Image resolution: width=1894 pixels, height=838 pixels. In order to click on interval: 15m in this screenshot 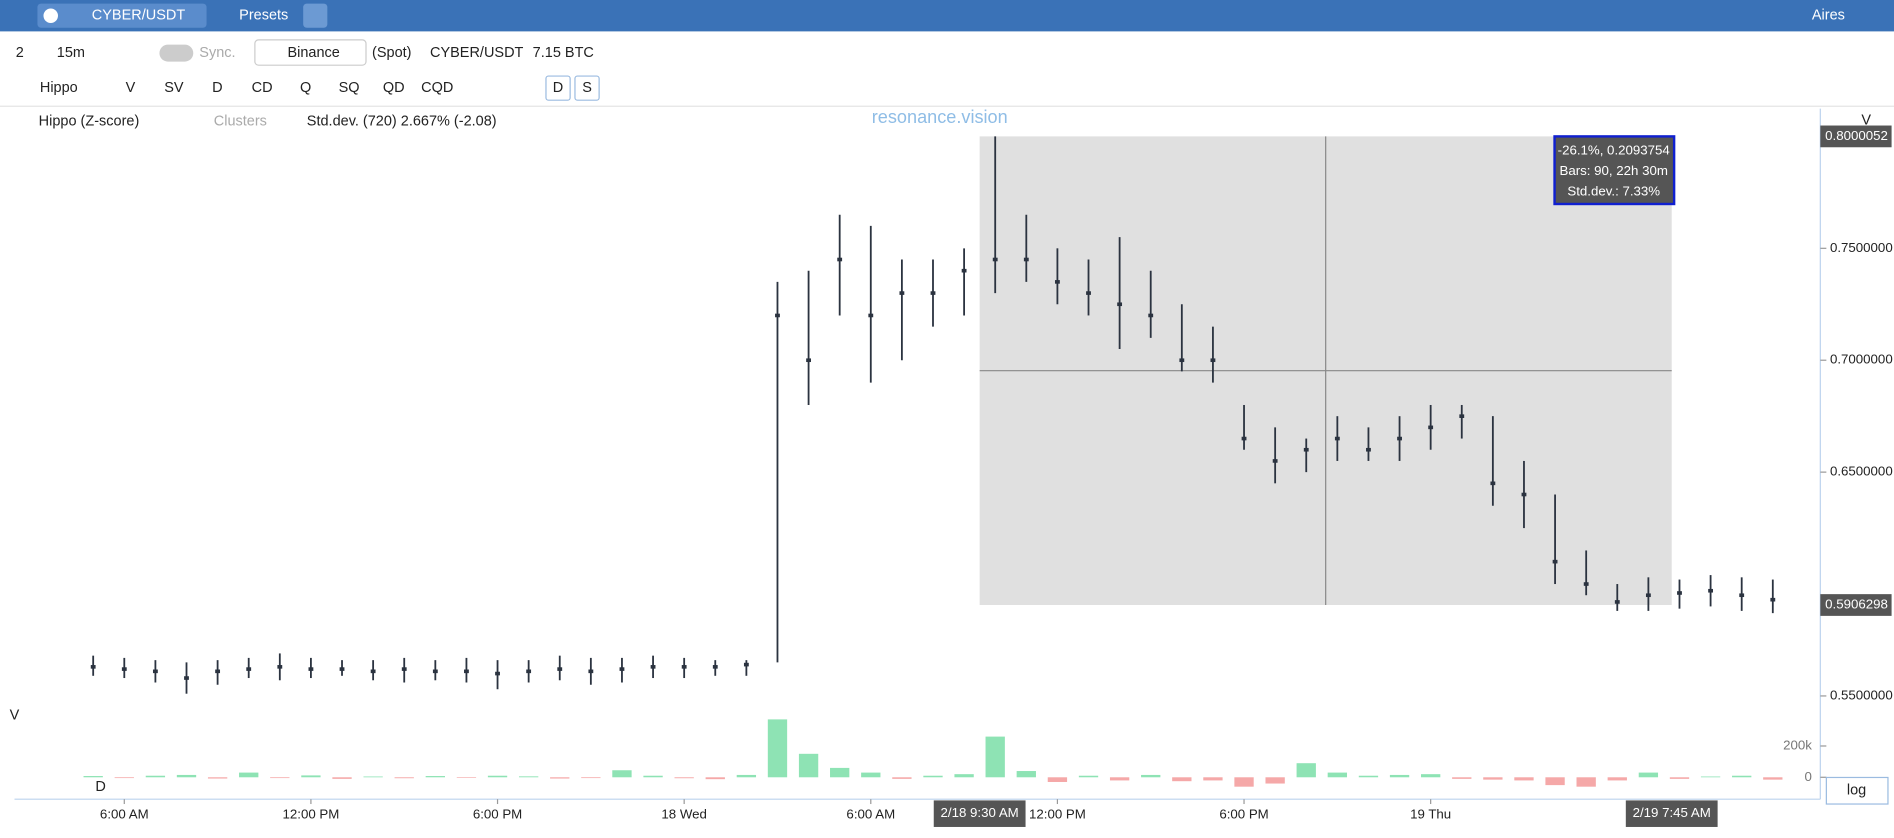, I will do `click(71, 53)`.